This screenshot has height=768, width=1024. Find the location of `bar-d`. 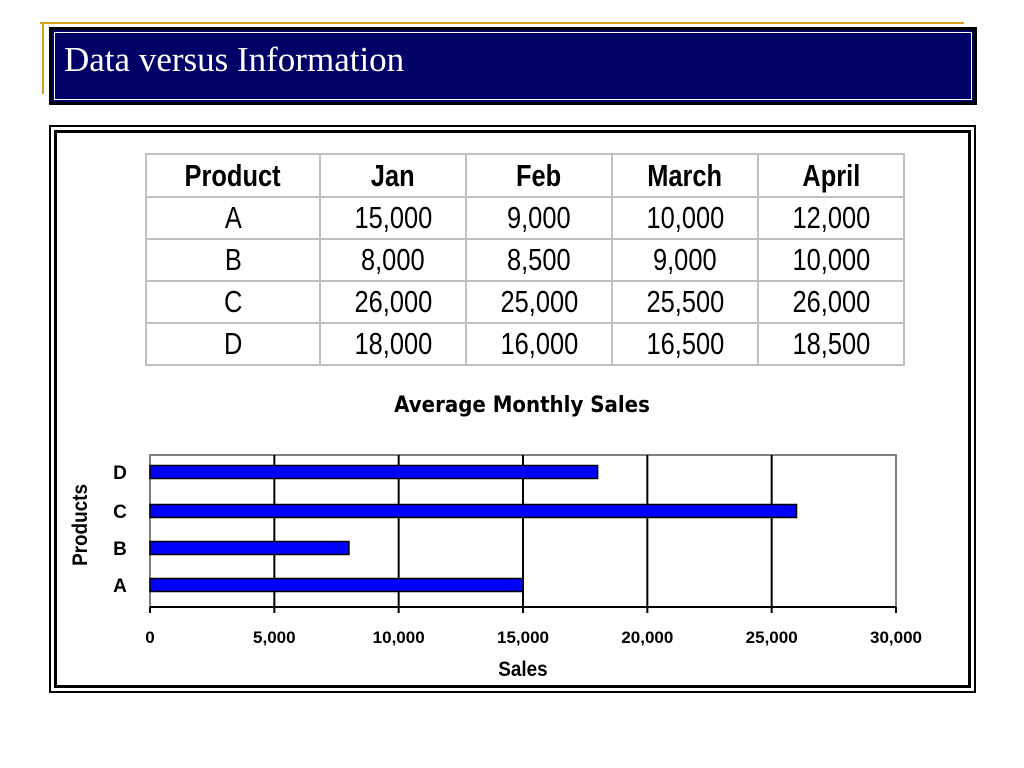

bar-d is located at coordinates (374, 472).